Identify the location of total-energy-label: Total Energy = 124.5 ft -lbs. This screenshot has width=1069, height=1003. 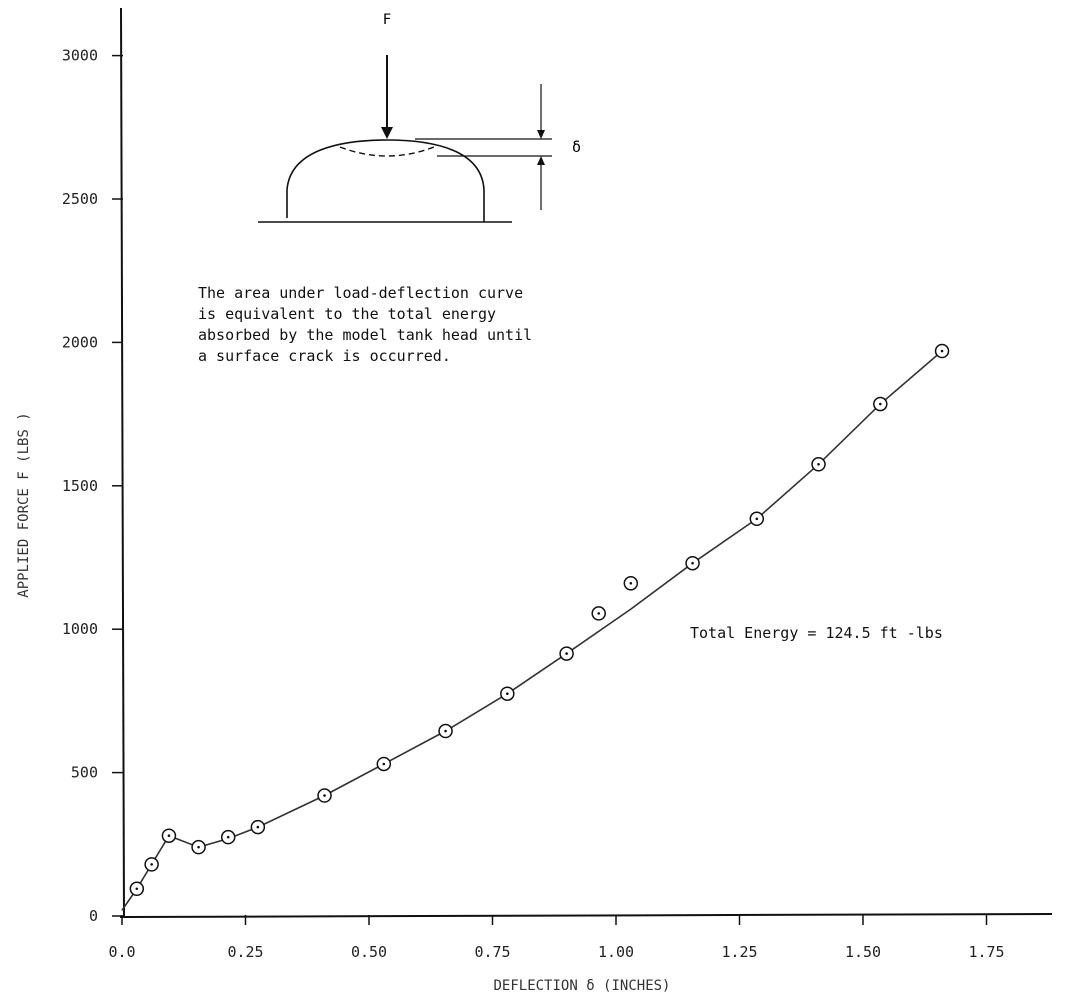
(816, 633).